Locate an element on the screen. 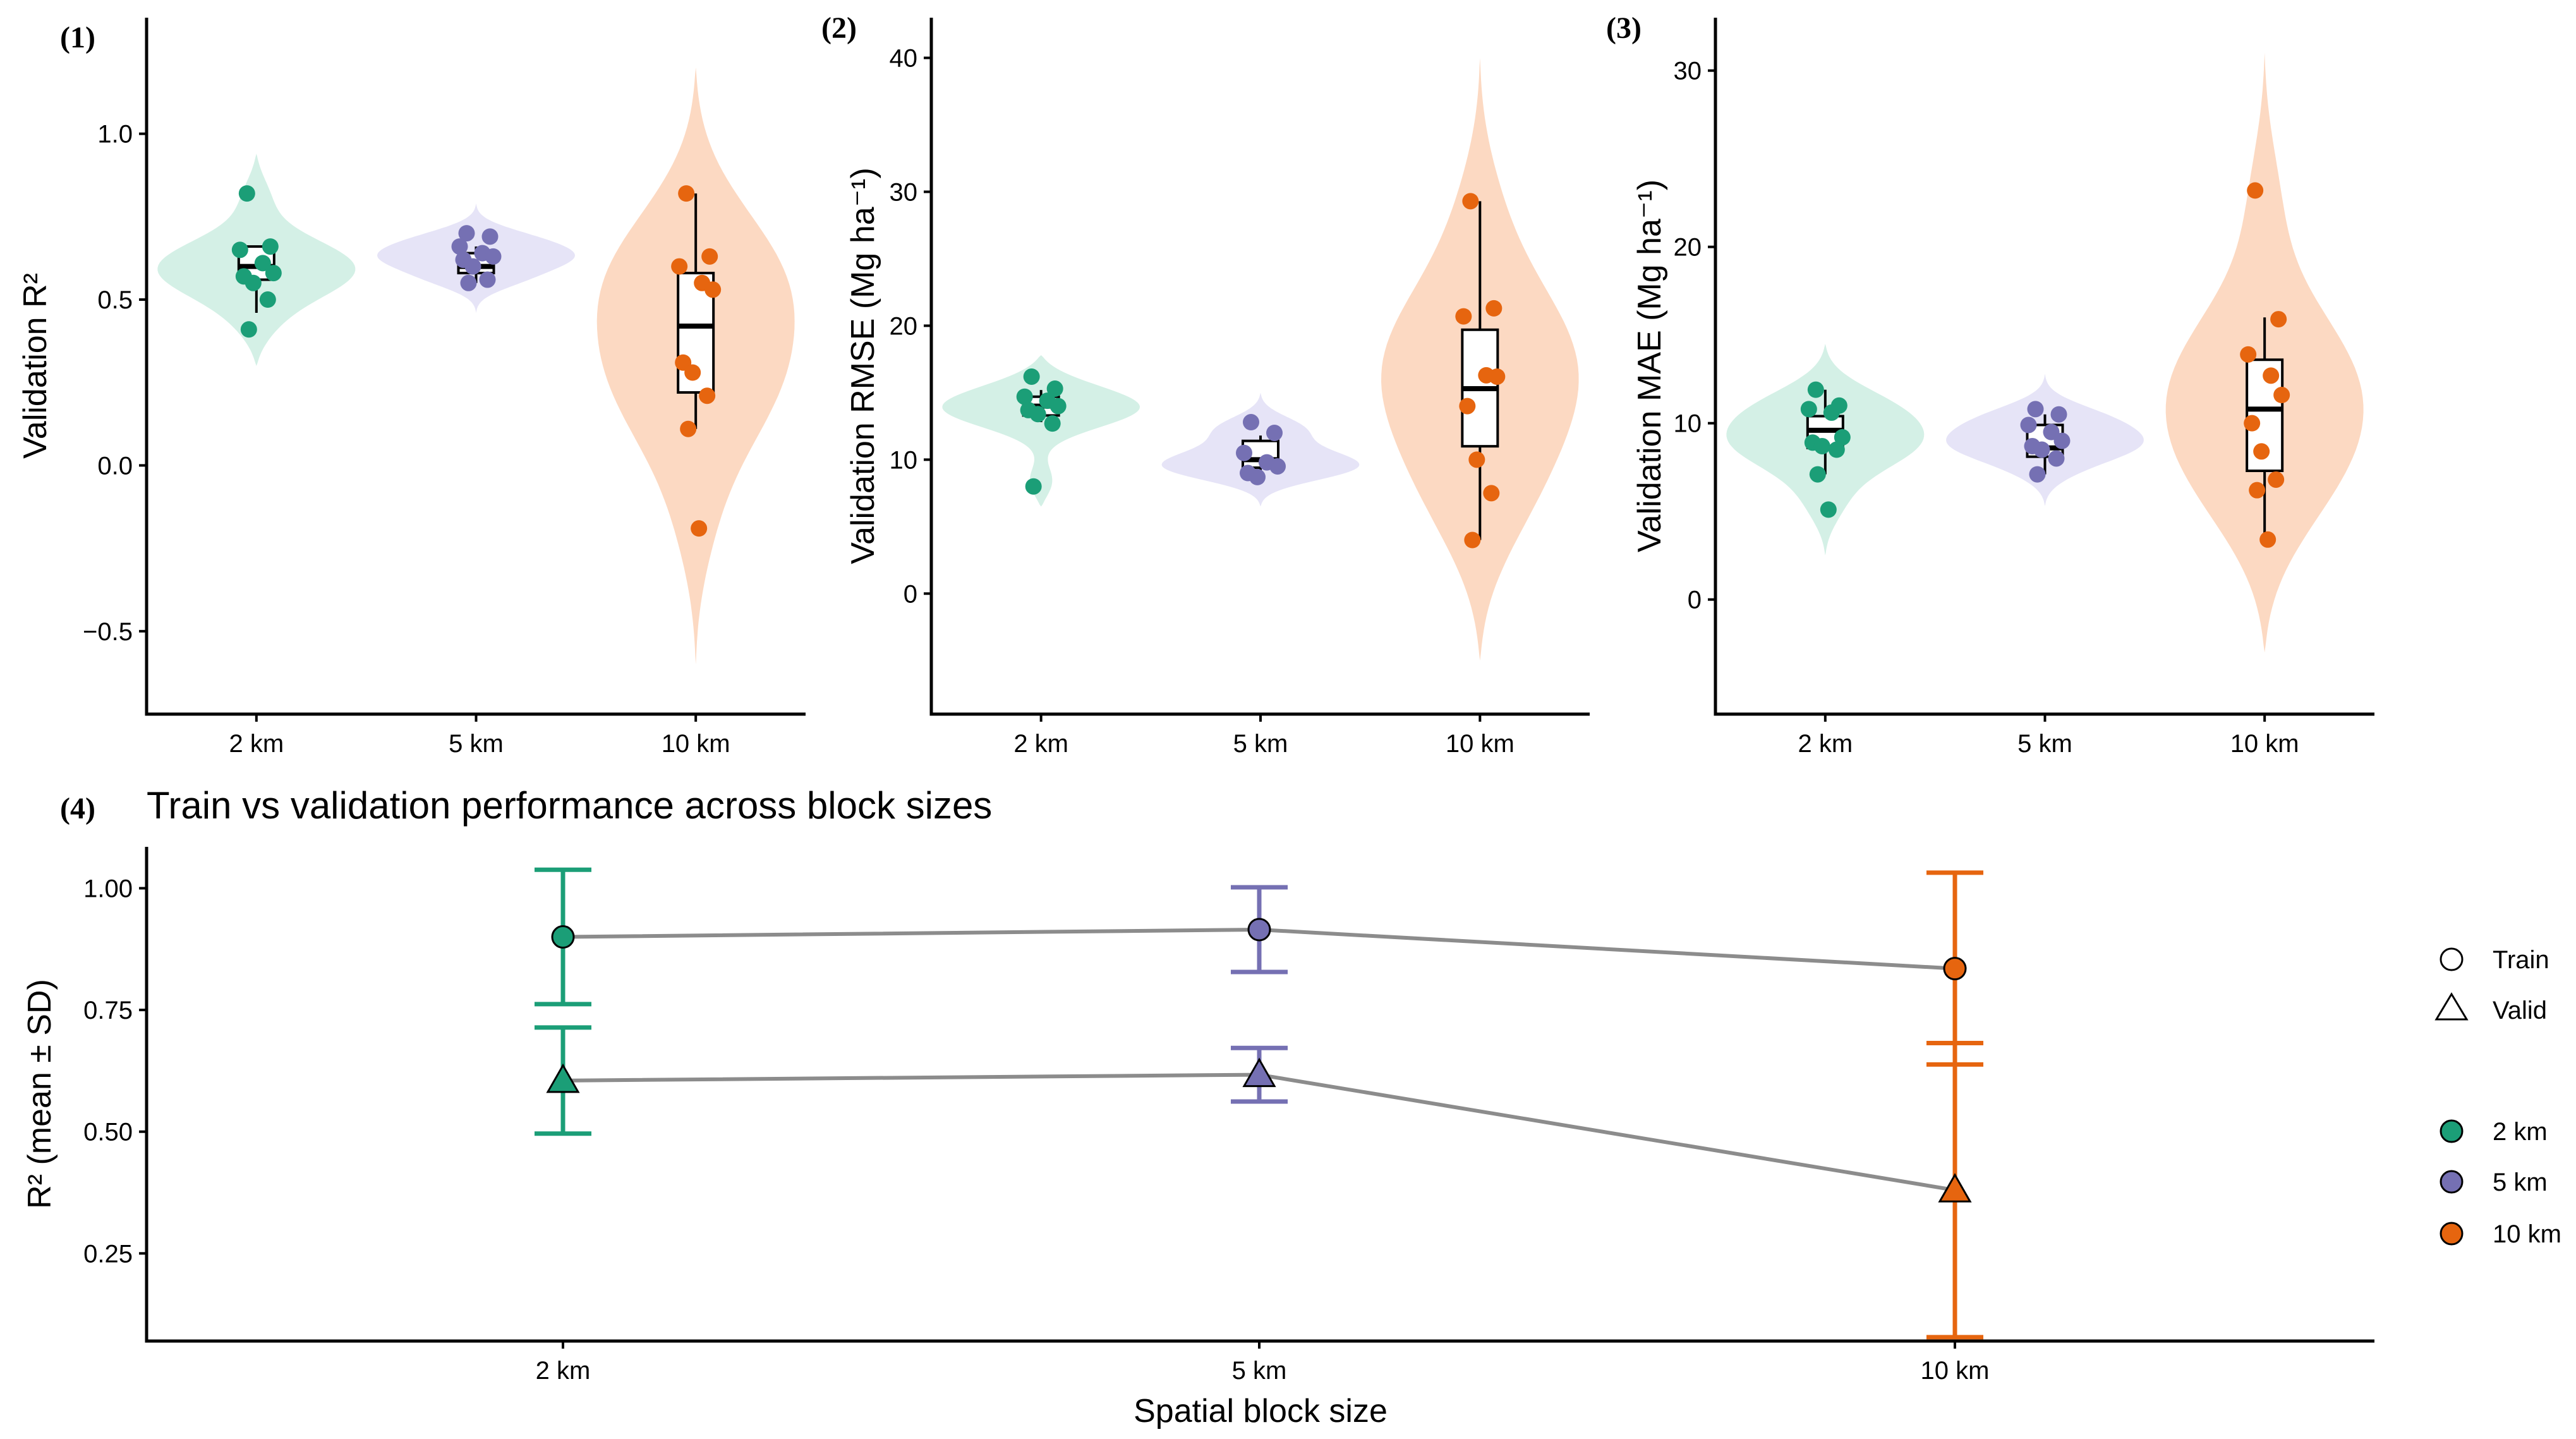 This screenshot has height=1439, width=2576. y-tick-label: 0.0 is located at coordinates (115, 466).